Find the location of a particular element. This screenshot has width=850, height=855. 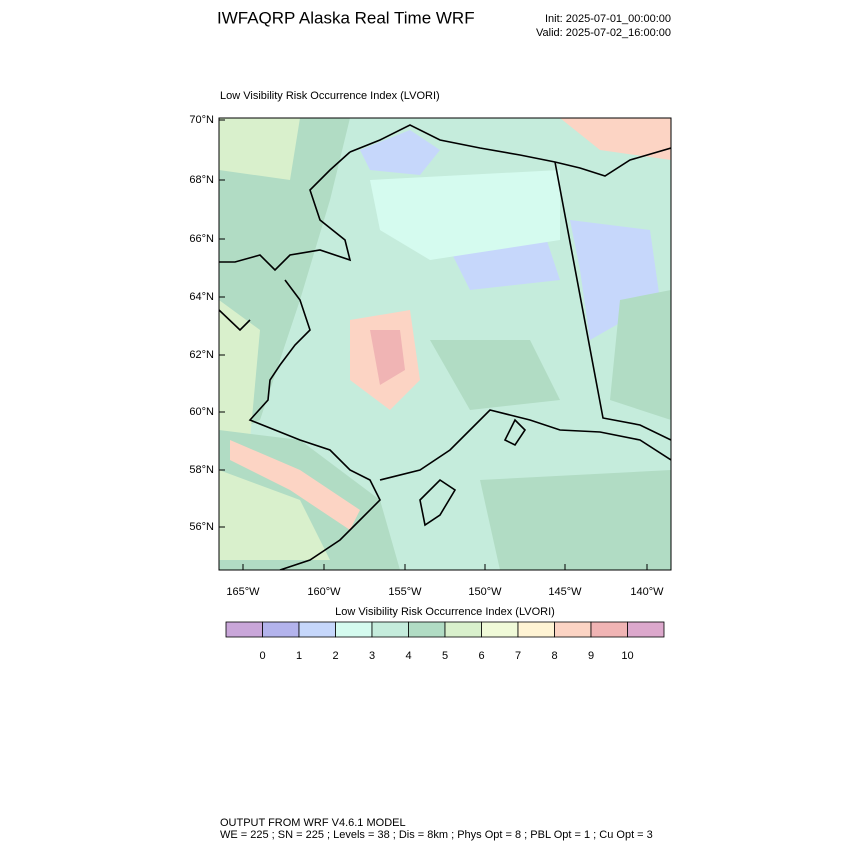

colorbar-label: 7 is located at coordinates (518, 656).